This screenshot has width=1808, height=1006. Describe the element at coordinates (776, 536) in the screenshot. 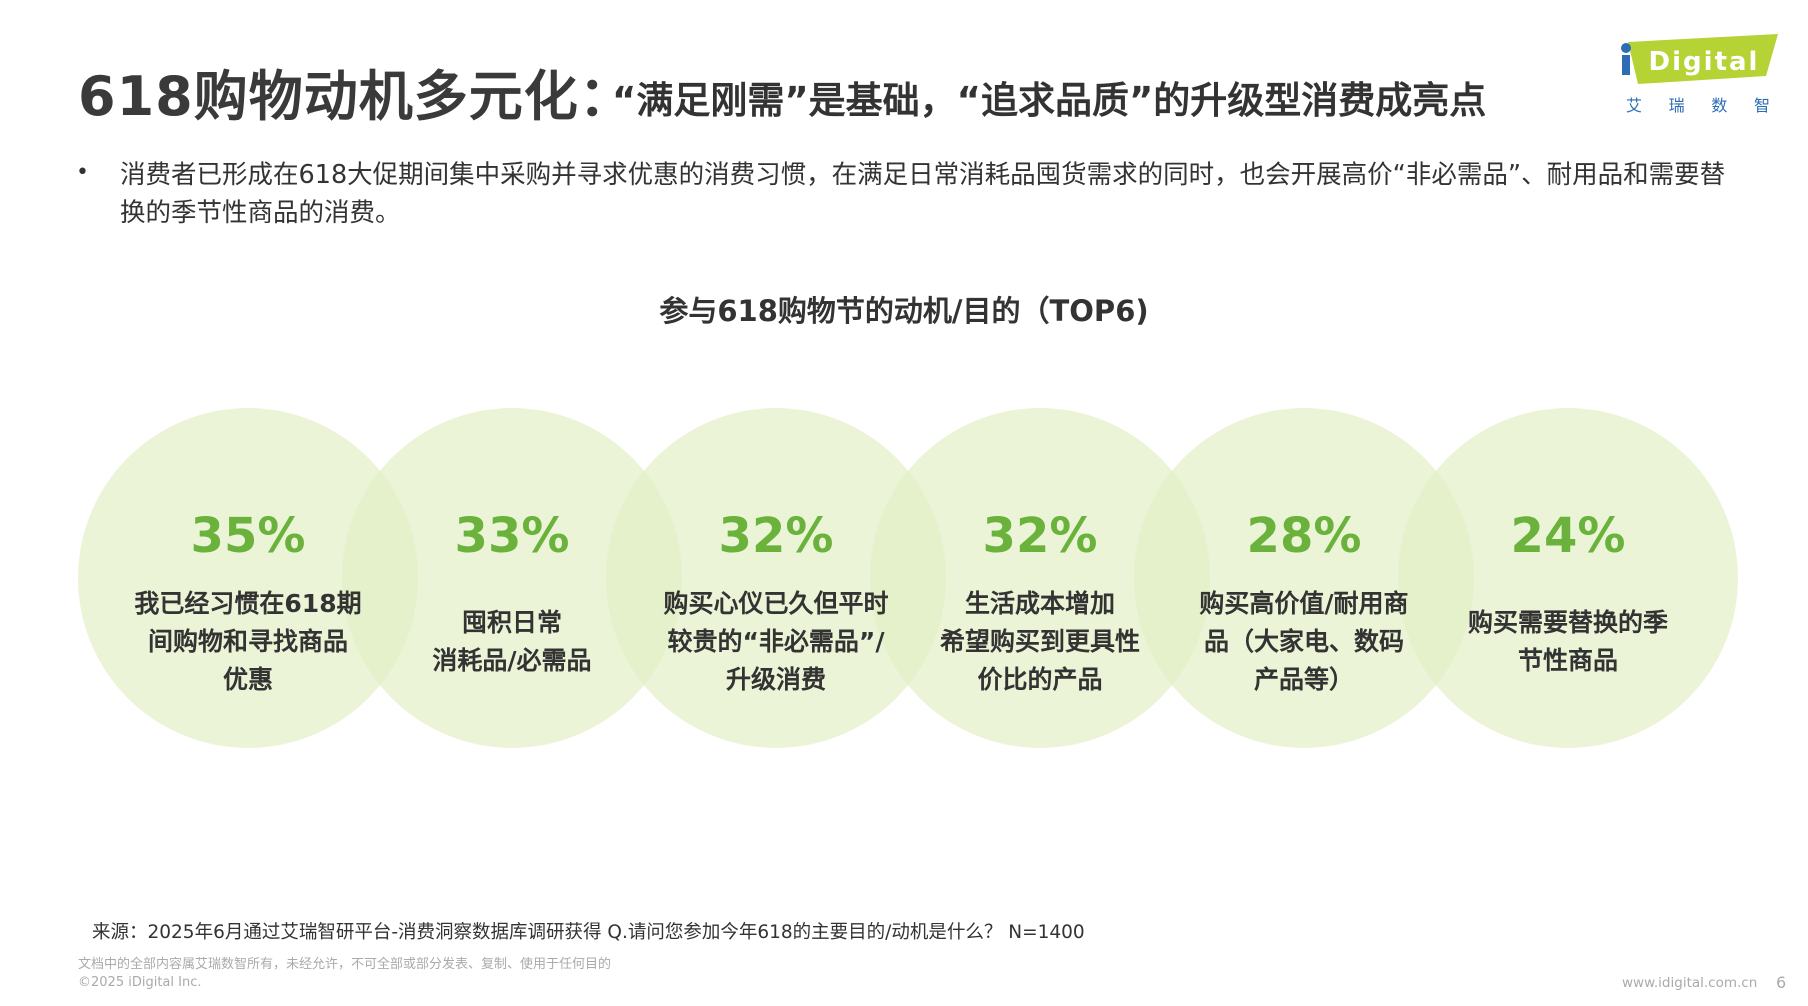

I see `value-label-3: 32%` at that location.